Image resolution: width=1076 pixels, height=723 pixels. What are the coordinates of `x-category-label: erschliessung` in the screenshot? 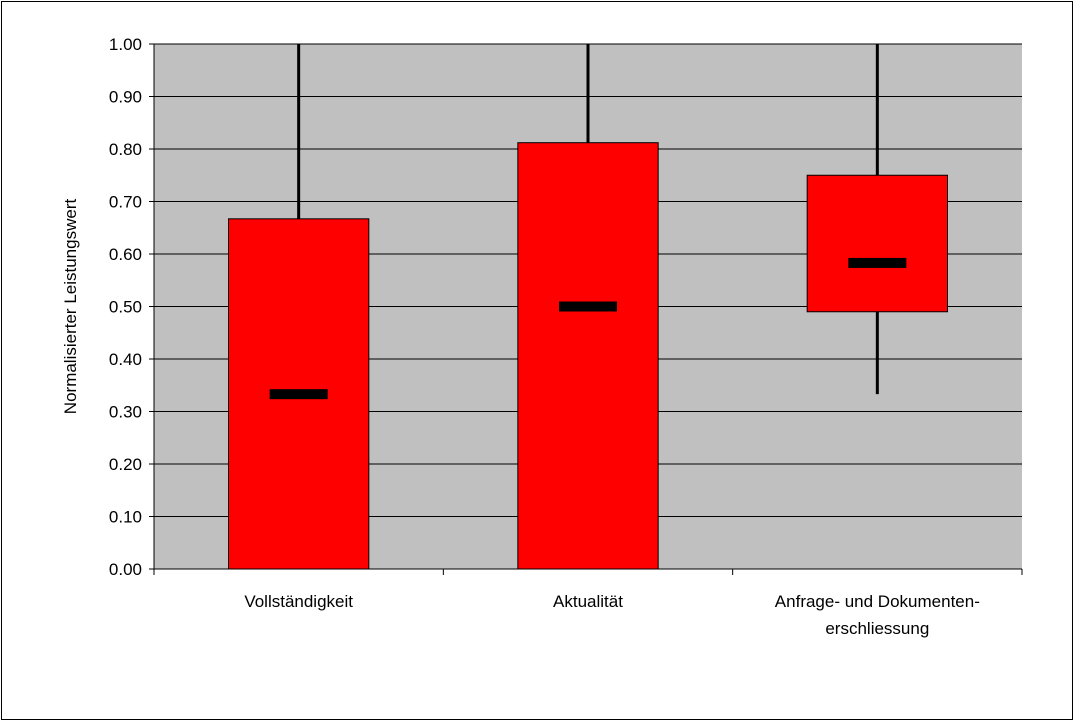 It's located at (877, 628).